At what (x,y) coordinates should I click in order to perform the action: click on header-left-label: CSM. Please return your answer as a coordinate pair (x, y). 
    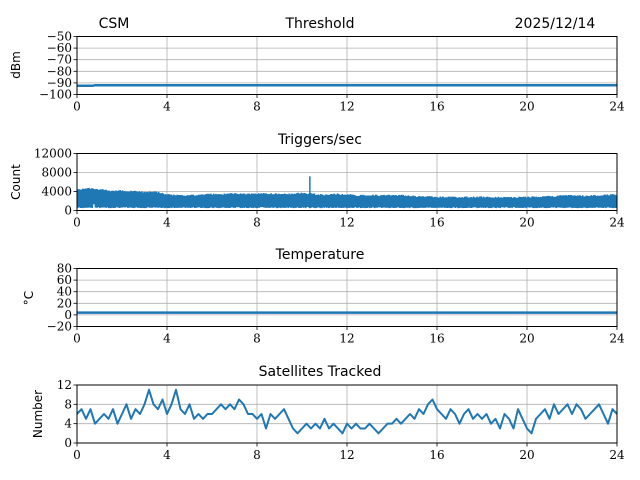
    Looking at the image, I should click on (114, 24).